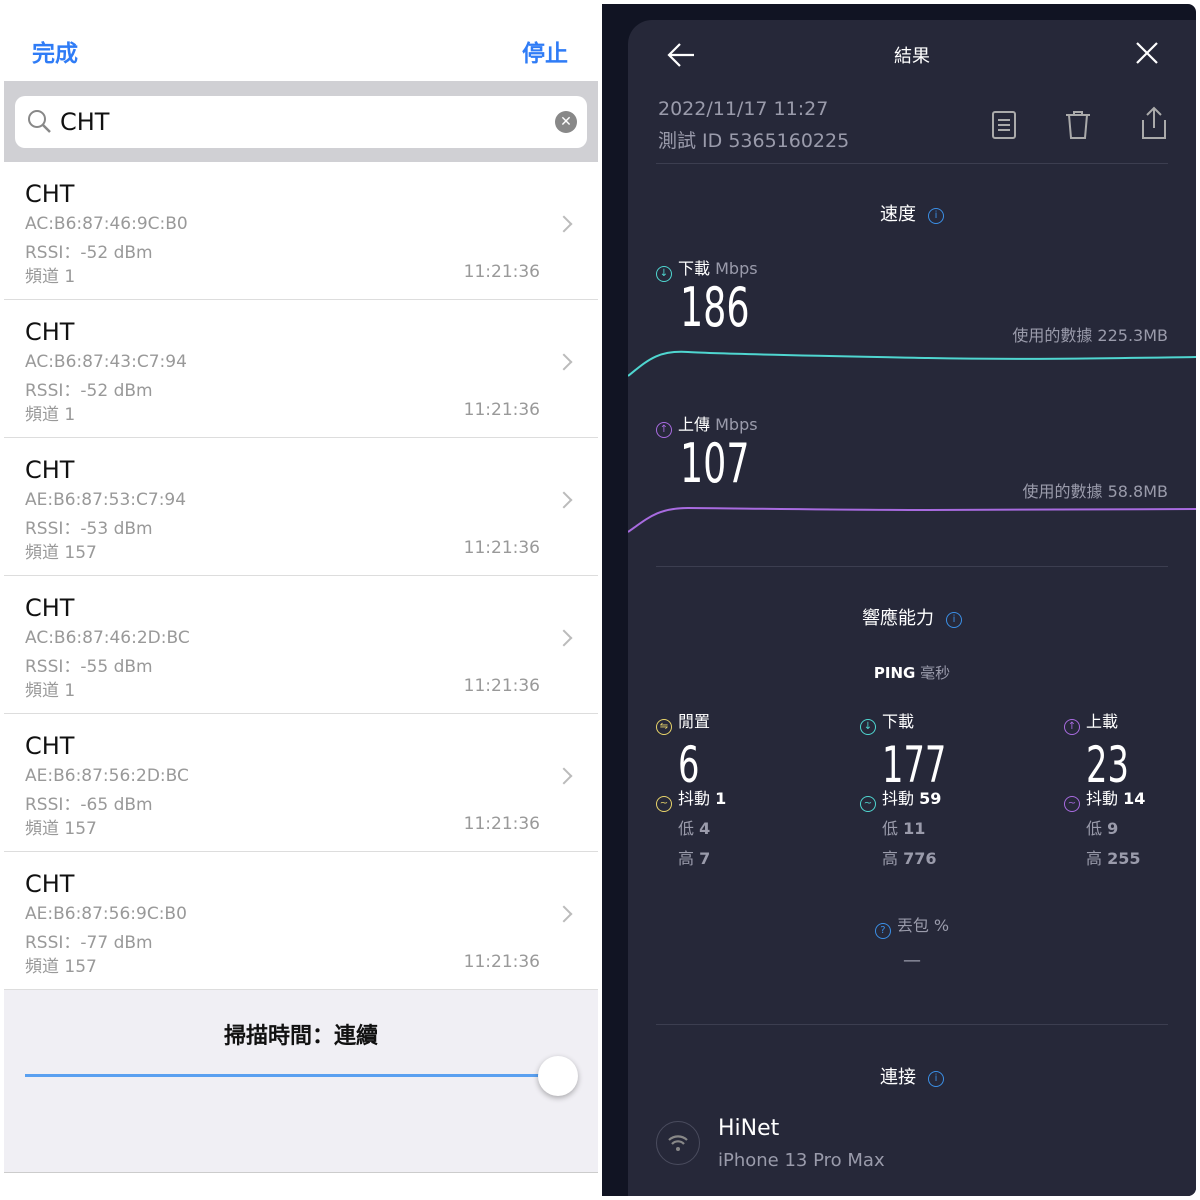  I want to click on mac-address: AE:B6:87:56:9C:B0, so click(106, 914).